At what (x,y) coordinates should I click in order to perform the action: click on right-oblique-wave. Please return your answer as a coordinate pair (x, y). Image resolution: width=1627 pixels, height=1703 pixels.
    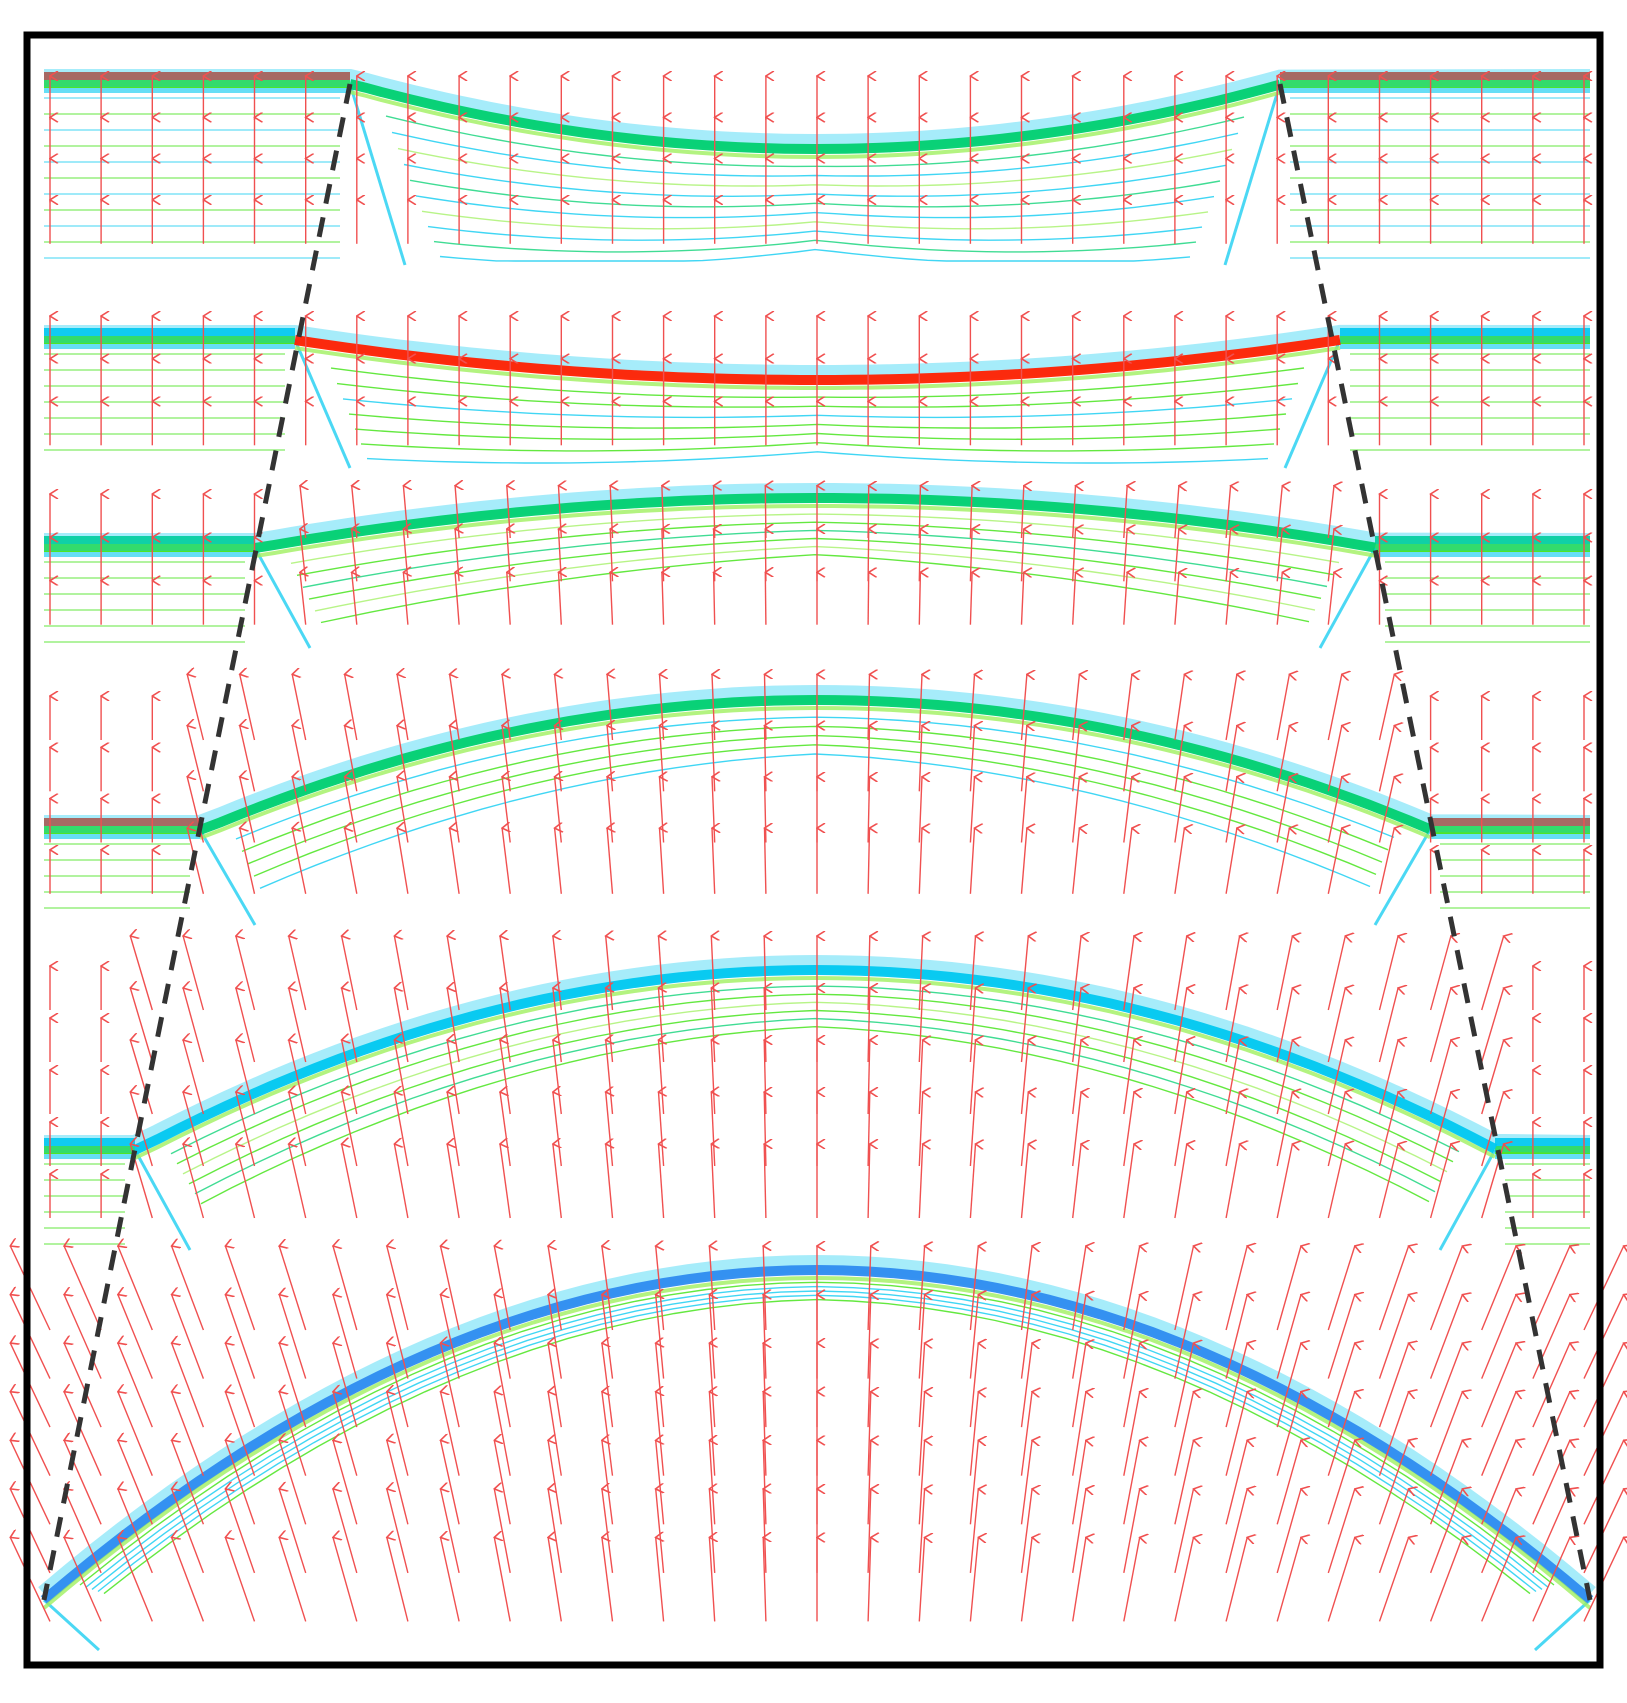
    Looking at the image, I should click on (1562, 1625).